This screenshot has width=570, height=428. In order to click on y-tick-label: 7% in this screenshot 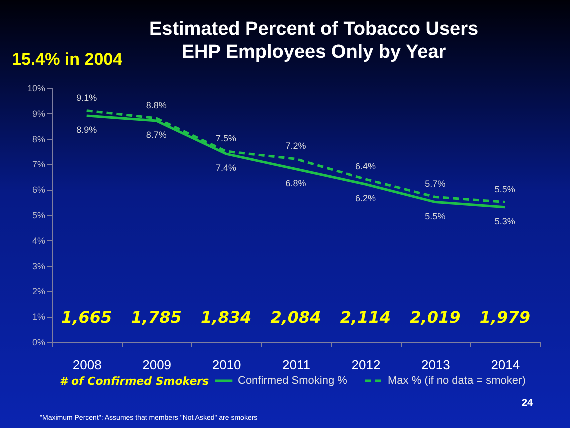, I will do `click(39, 165)`.